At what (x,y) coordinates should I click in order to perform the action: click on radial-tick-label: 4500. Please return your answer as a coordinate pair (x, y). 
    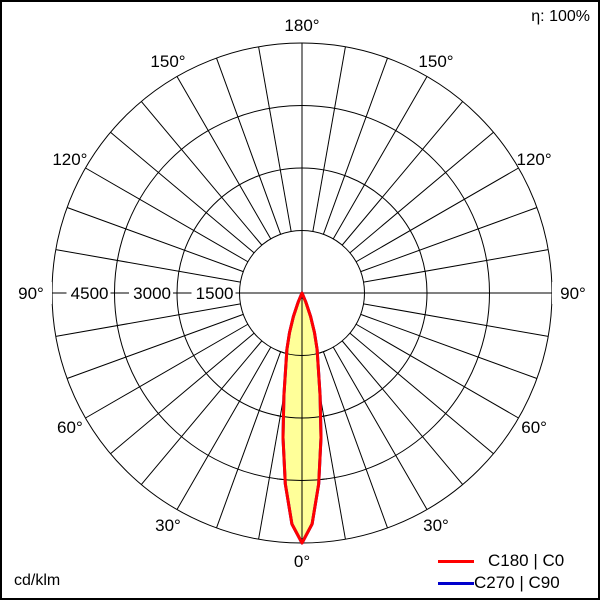
    Looking at the image, I should click on (90, 293).